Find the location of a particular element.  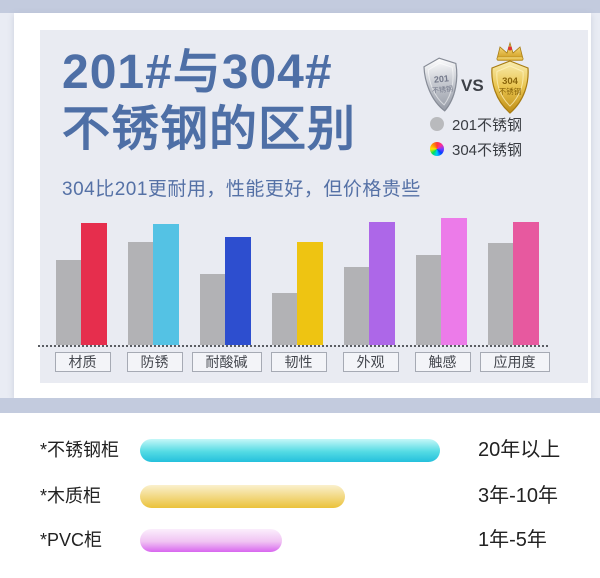

bar-201-防锈 is located at coordinates (140, 293).